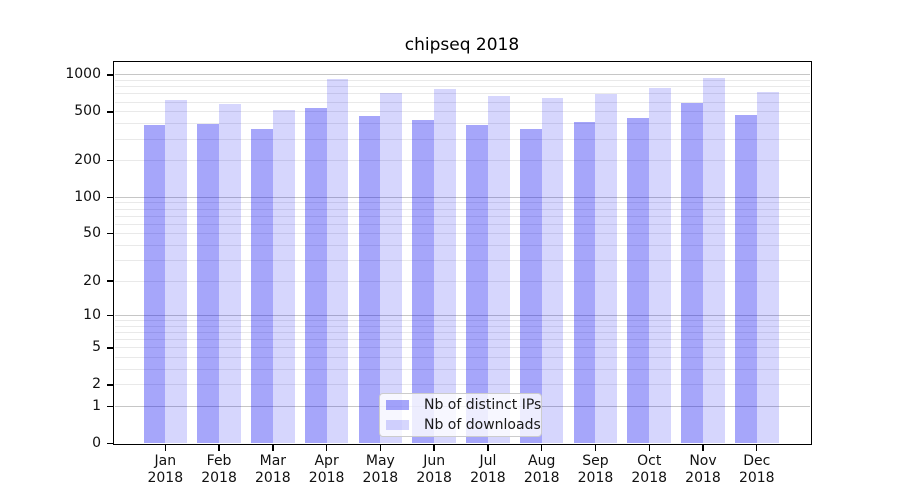 The height and width of the screenshot is (500, 900). What do you see at coordinates (380, 470) in the screenshot?
I see `x-tick-label: May 2018` at bounding box center [380, 470].